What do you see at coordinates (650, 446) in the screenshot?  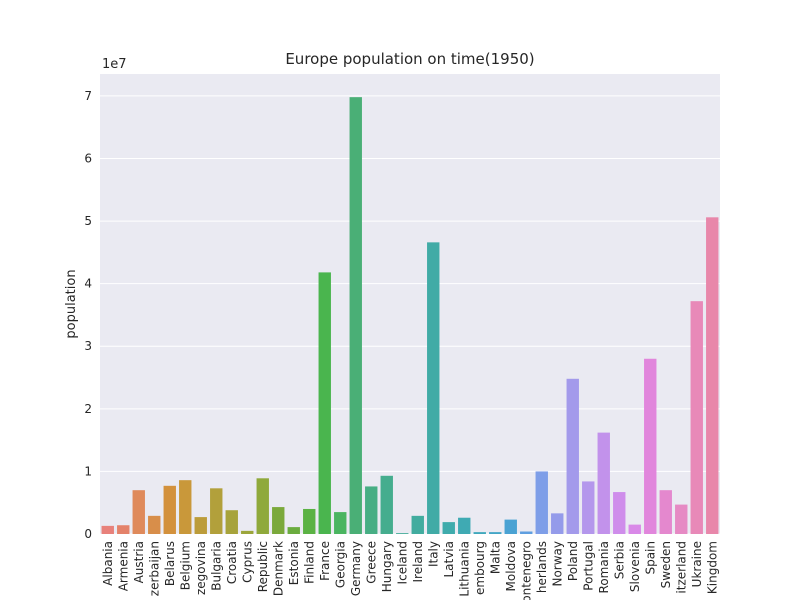 I see `bar-spain` at bounding box center [650, 446].